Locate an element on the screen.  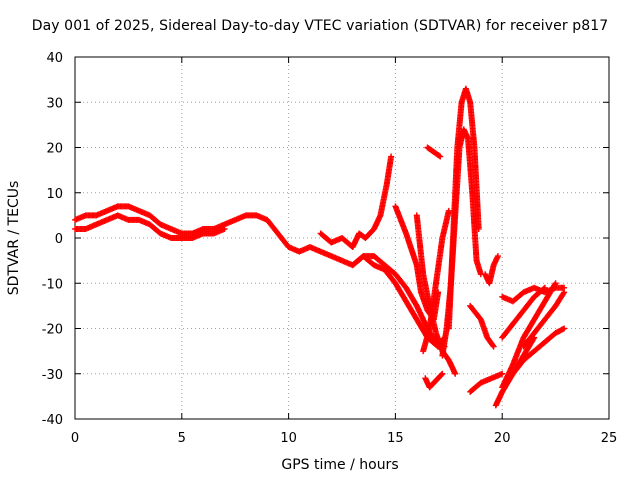
x-axis-label: GPS time / hours is located at coordinates (340, 465).